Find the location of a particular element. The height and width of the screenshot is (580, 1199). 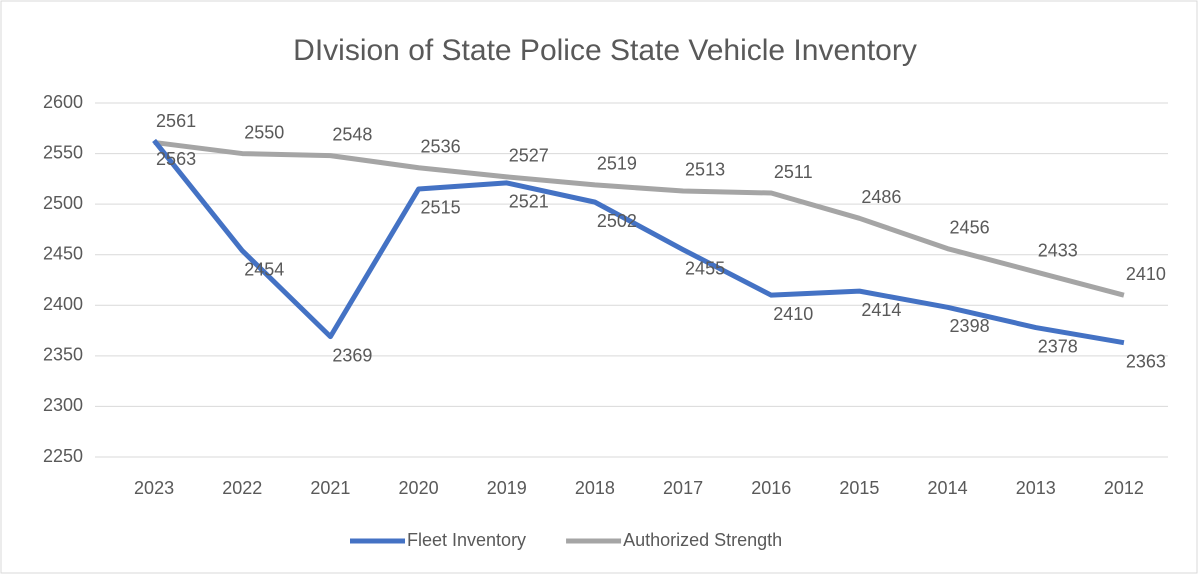

data-label: 2363 is located at coordinates (1146, 361).